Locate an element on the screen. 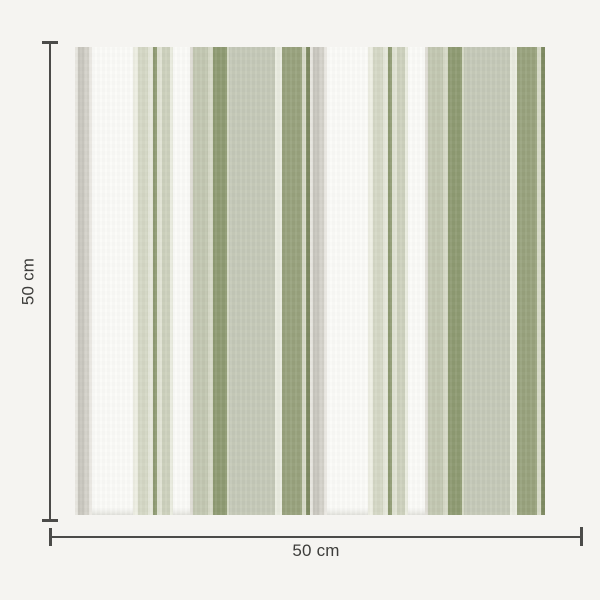 This screenshot has height=600, width=600. height-dimension-cap-bottom is located at coordinates (50, 520).